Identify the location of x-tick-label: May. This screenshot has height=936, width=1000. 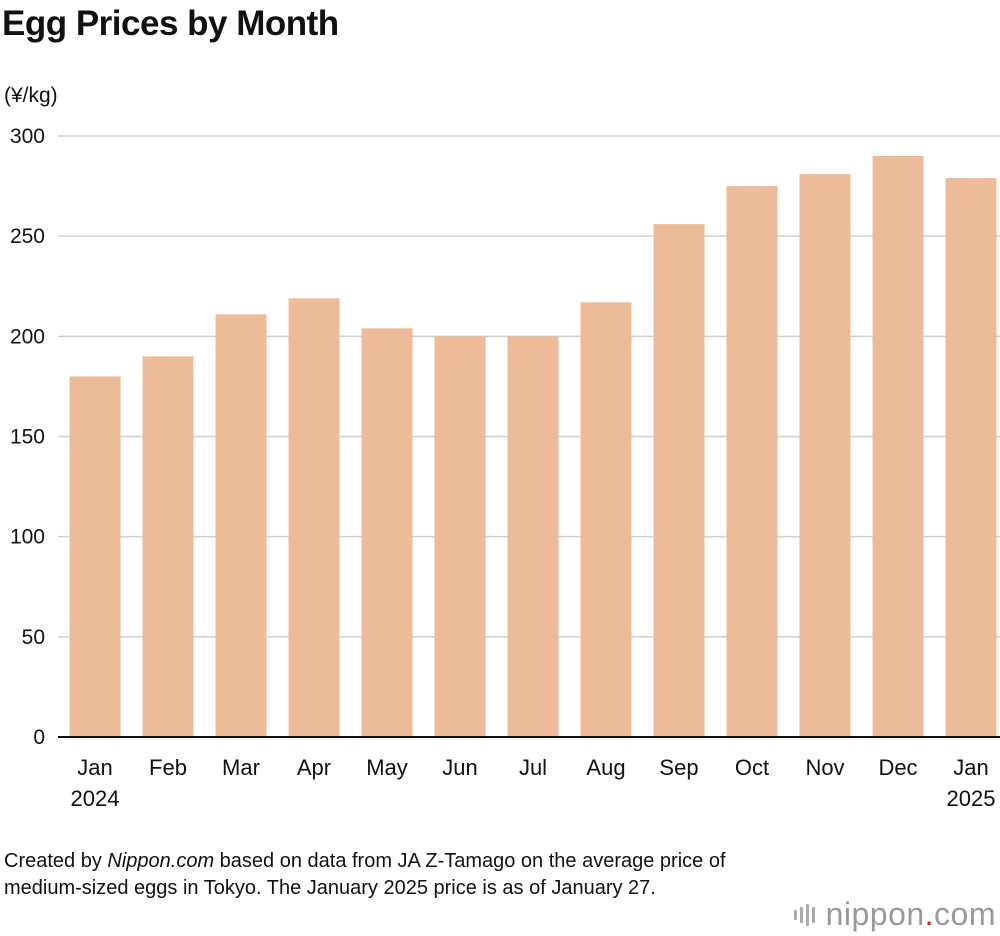
(387, 767).